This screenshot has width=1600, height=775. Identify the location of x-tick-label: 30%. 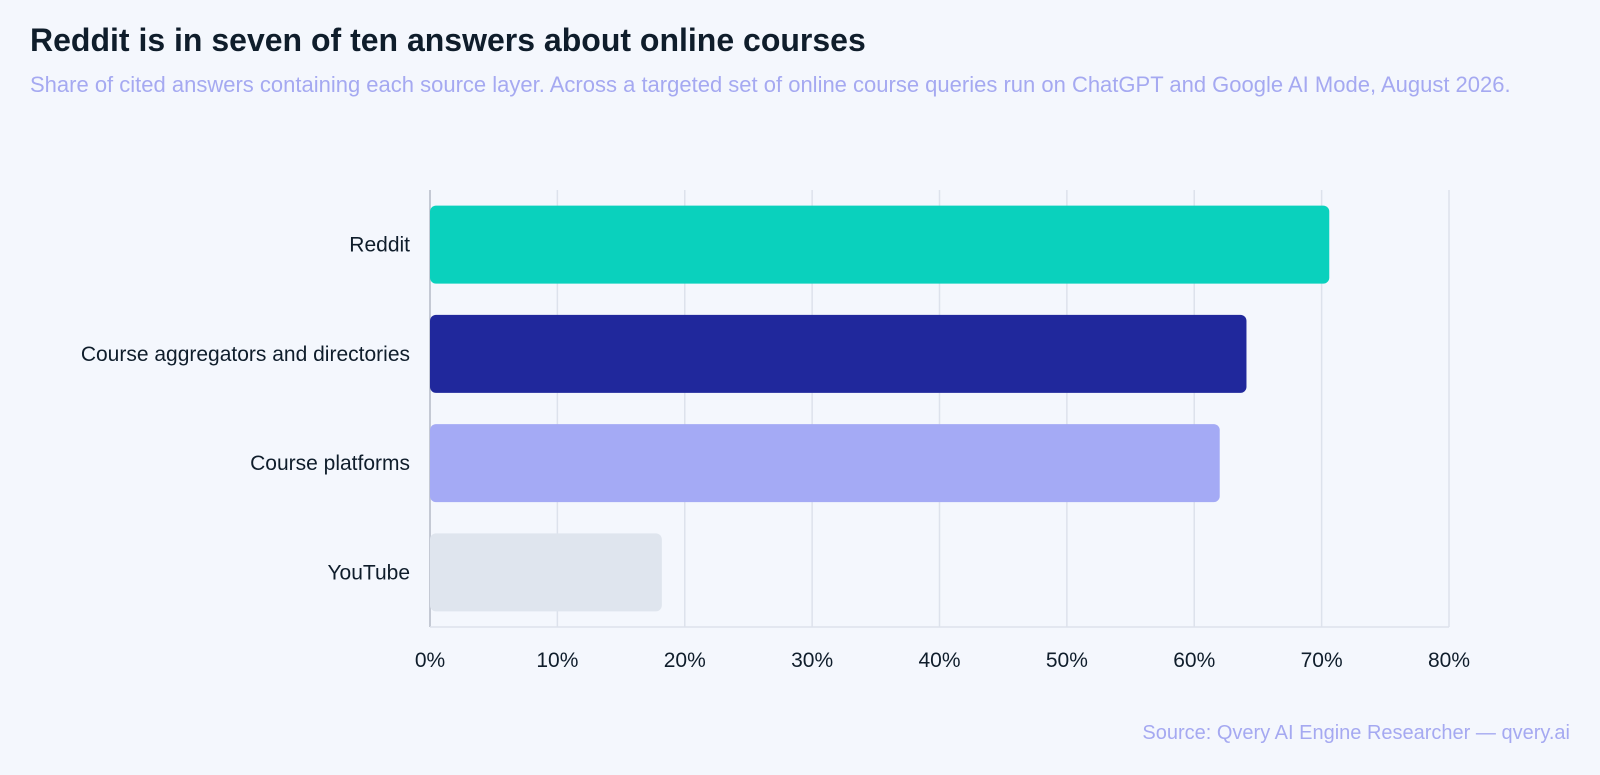
(812, 660).